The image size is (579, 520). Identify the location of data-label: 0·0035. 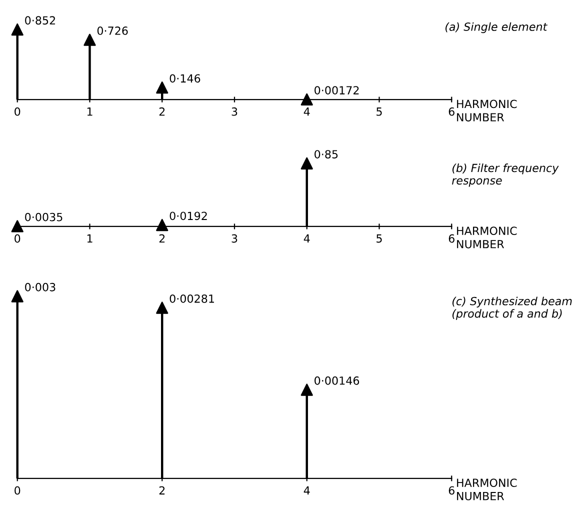
(43, 217).